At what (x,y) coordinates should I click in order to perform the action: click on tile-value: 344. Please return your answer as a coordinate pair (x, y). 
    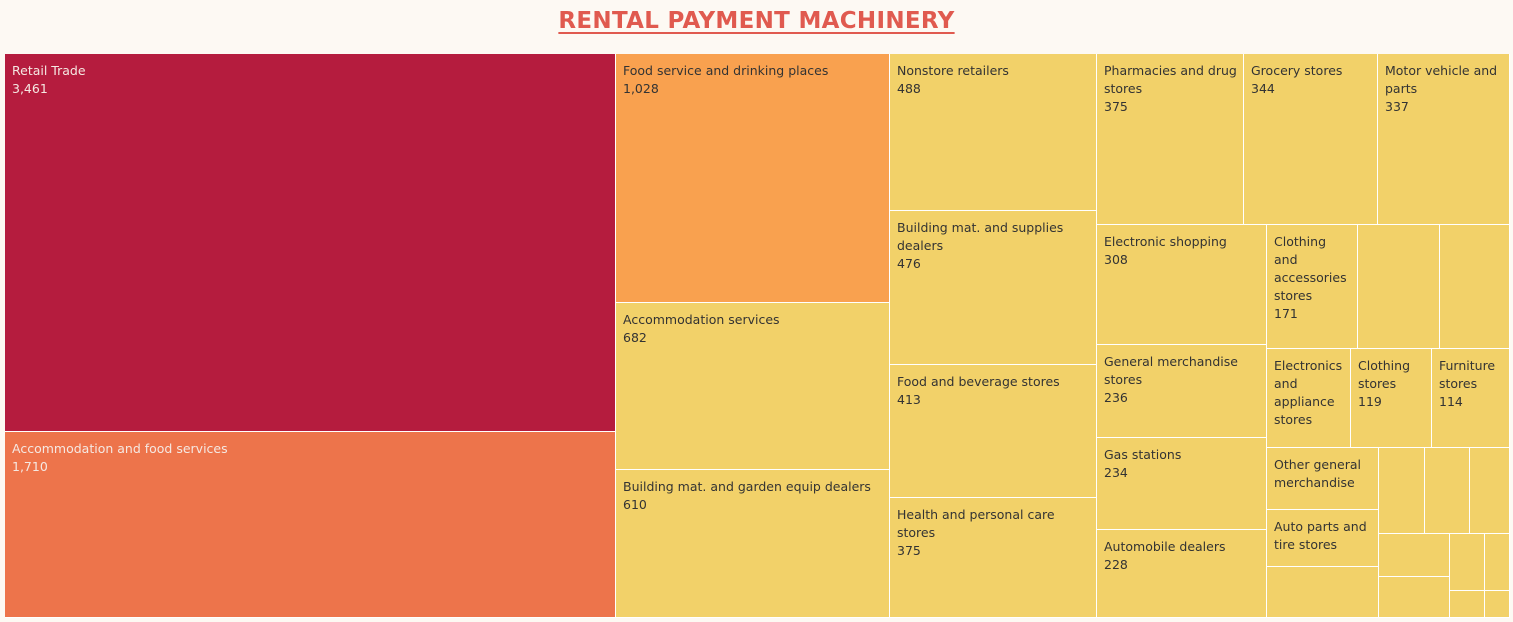
    Looking at the image, I should click on (1263, 88).